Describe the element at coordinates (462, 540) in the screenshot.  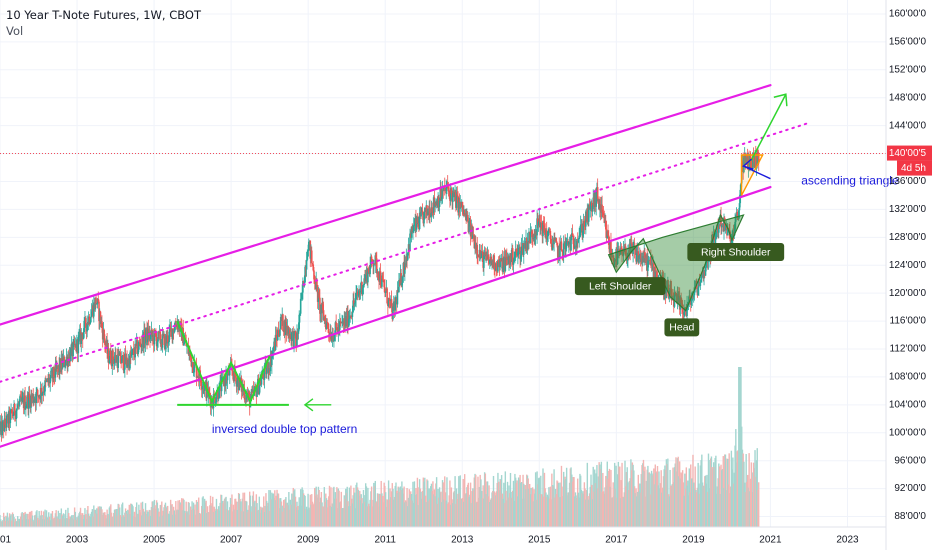
I see `time-tick-label: 2013` at that location.